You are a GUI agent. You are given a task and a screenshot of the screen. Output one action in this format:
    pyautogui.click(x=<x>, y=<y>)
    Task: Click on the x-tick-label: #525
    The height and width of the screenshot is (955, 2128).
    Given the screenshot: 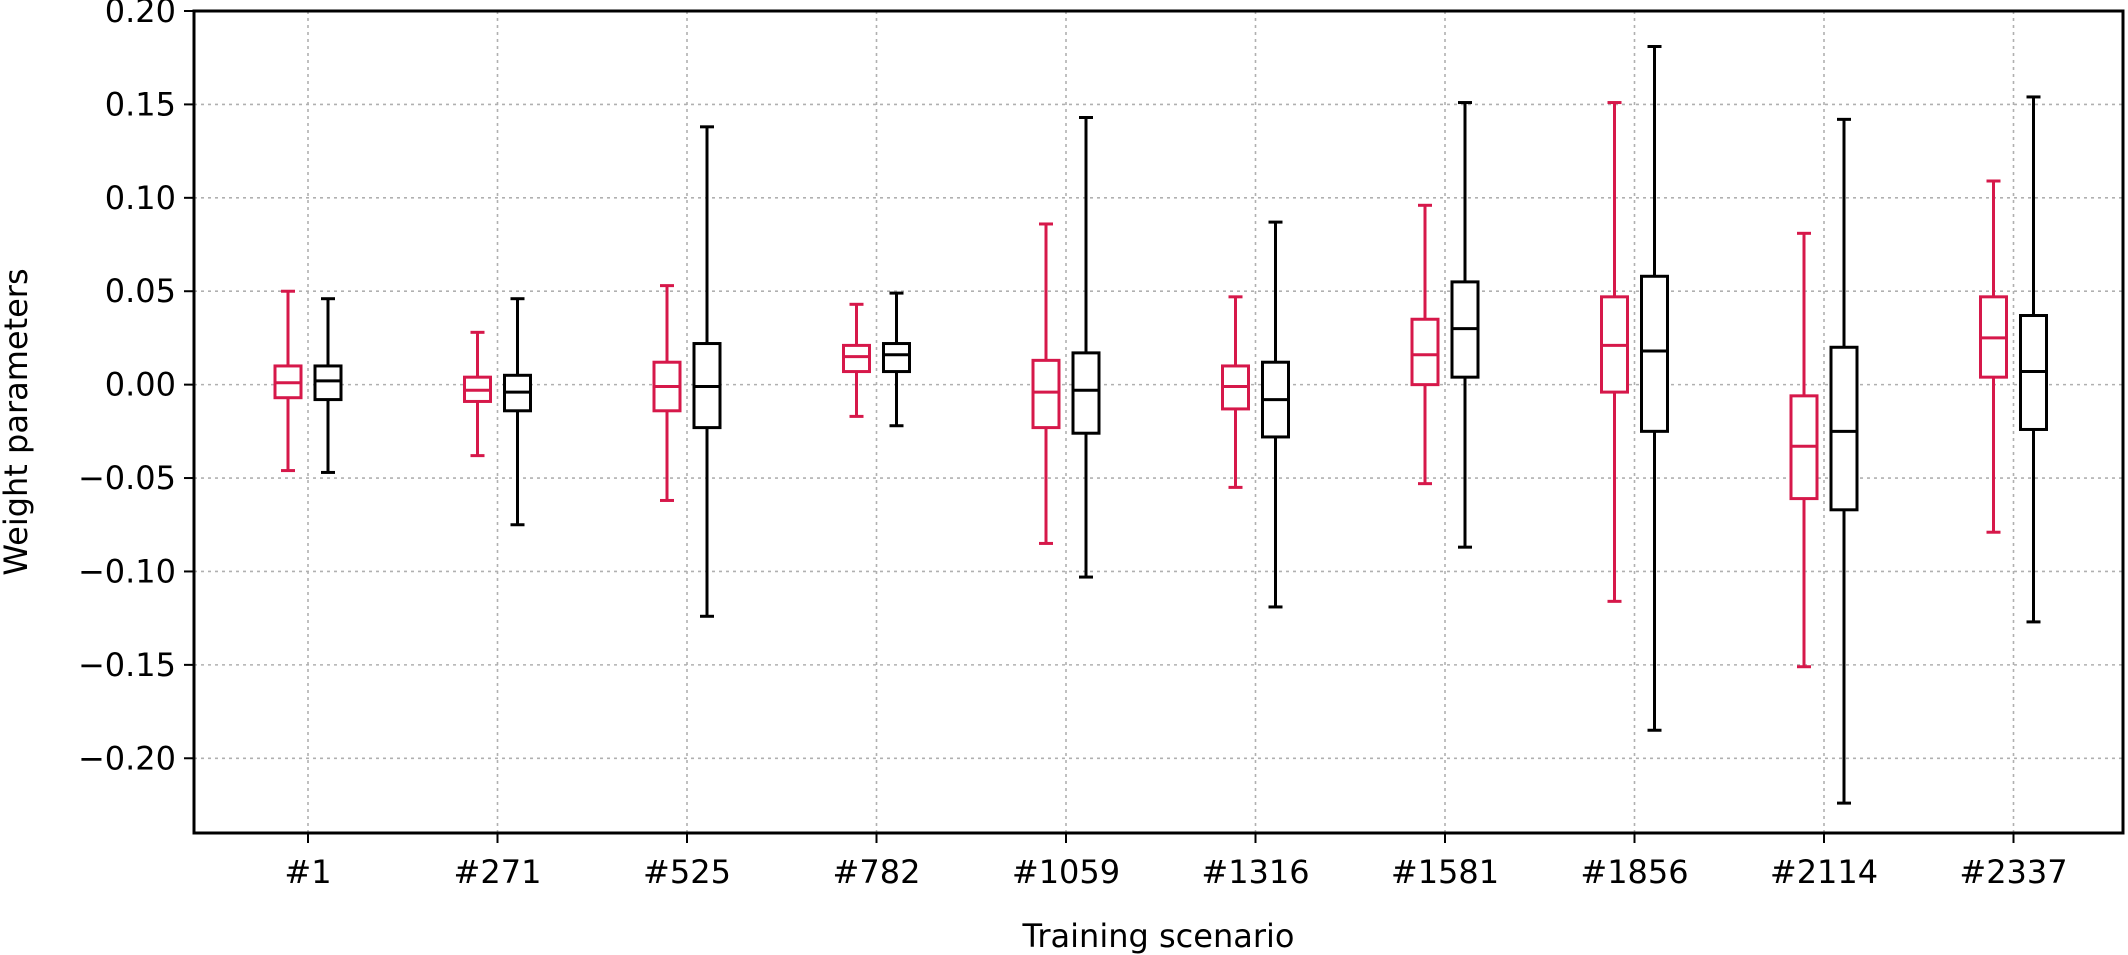 What is the action you would take?
    pyautogui.click(x=687, y=872)
    